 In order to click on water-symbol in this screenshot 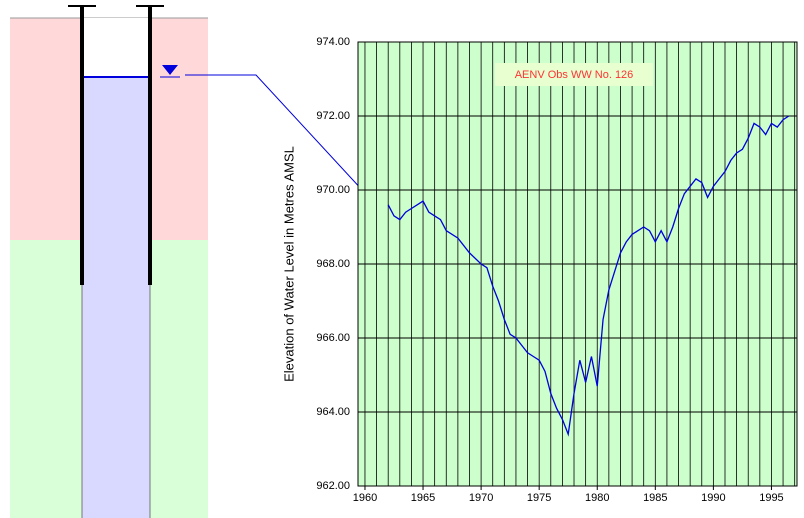, I will do `click(170, 70)`.